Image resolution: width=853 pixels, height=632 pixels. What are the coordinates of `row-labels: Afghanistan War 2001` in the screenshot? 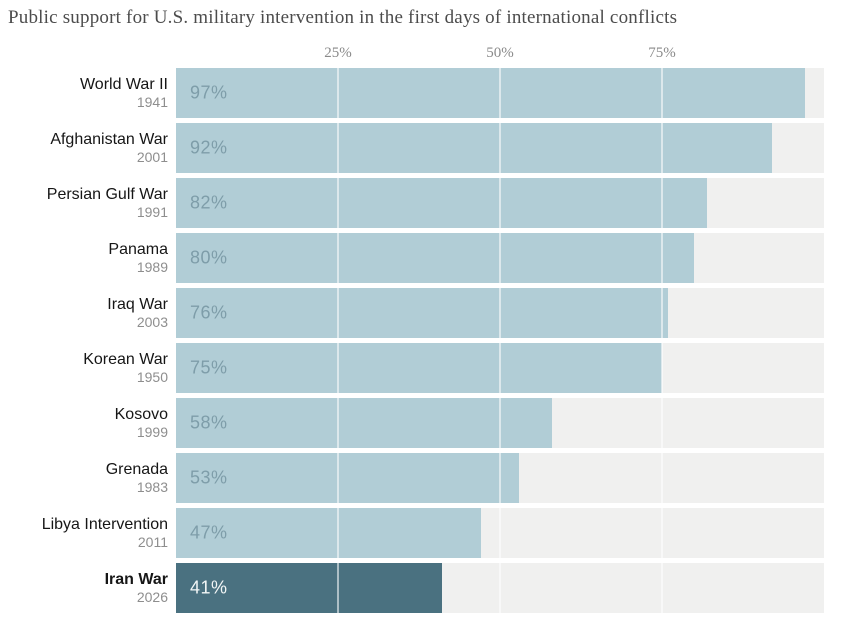 It's located at (88, 148).